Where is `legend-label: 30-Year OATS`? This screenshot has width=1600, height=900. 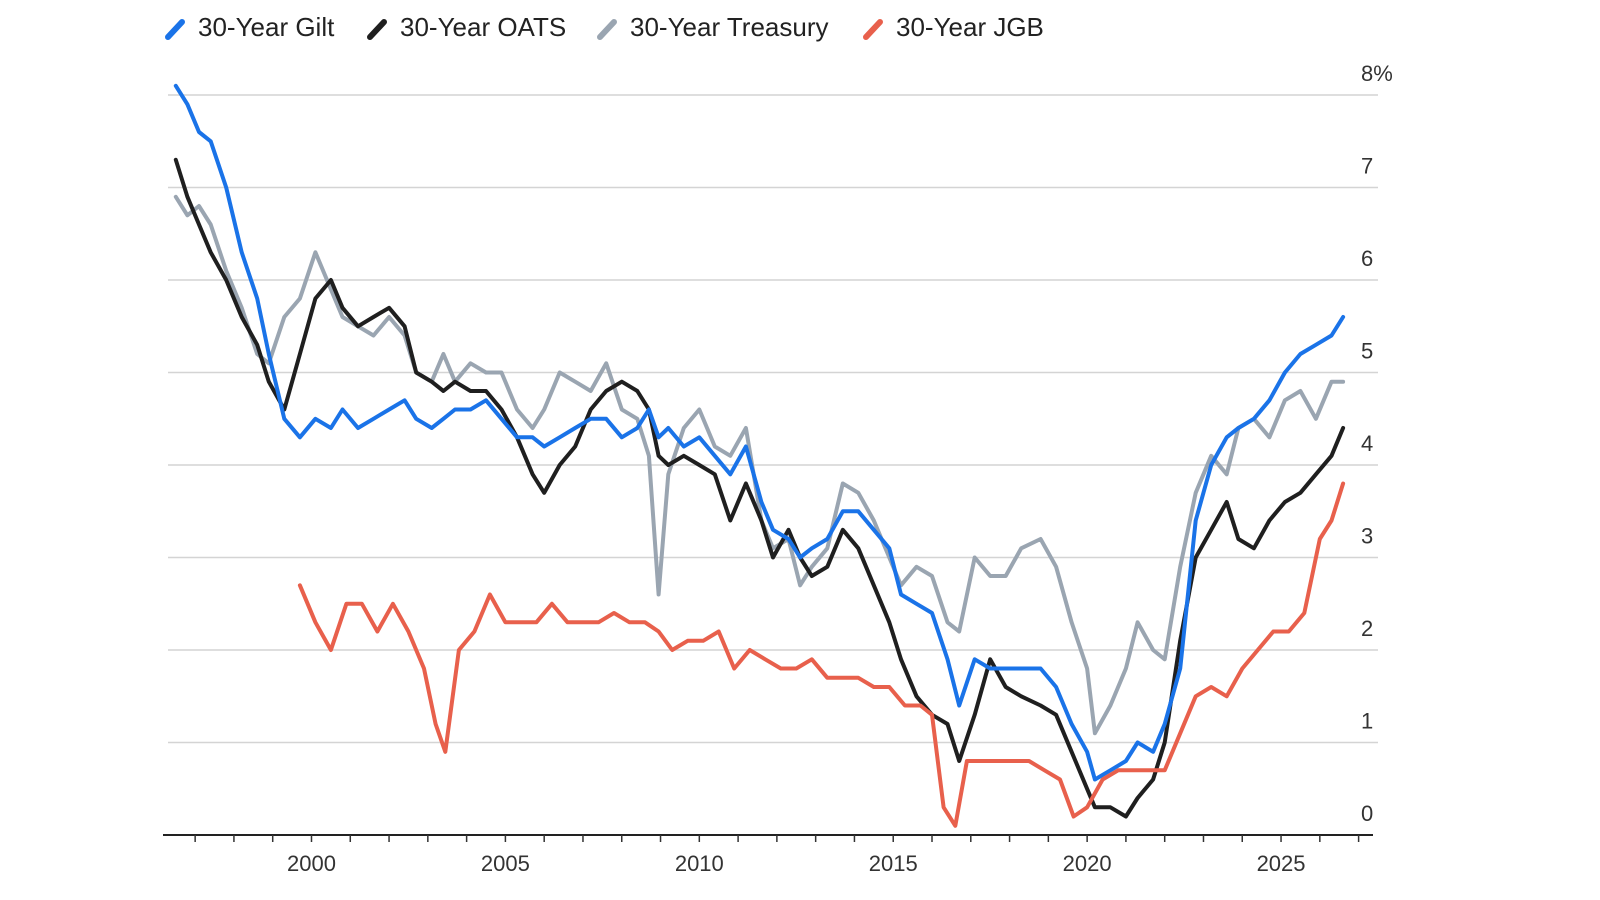
legend-label: 30-Year OATS is located at coordinates (483, 27).